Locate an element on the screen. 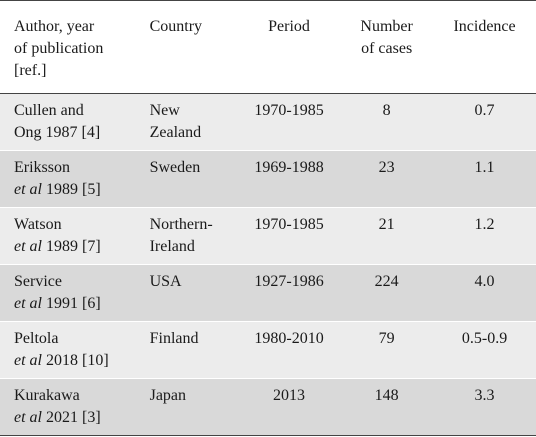  country-line-1: New is located at coordinates (164, 110).